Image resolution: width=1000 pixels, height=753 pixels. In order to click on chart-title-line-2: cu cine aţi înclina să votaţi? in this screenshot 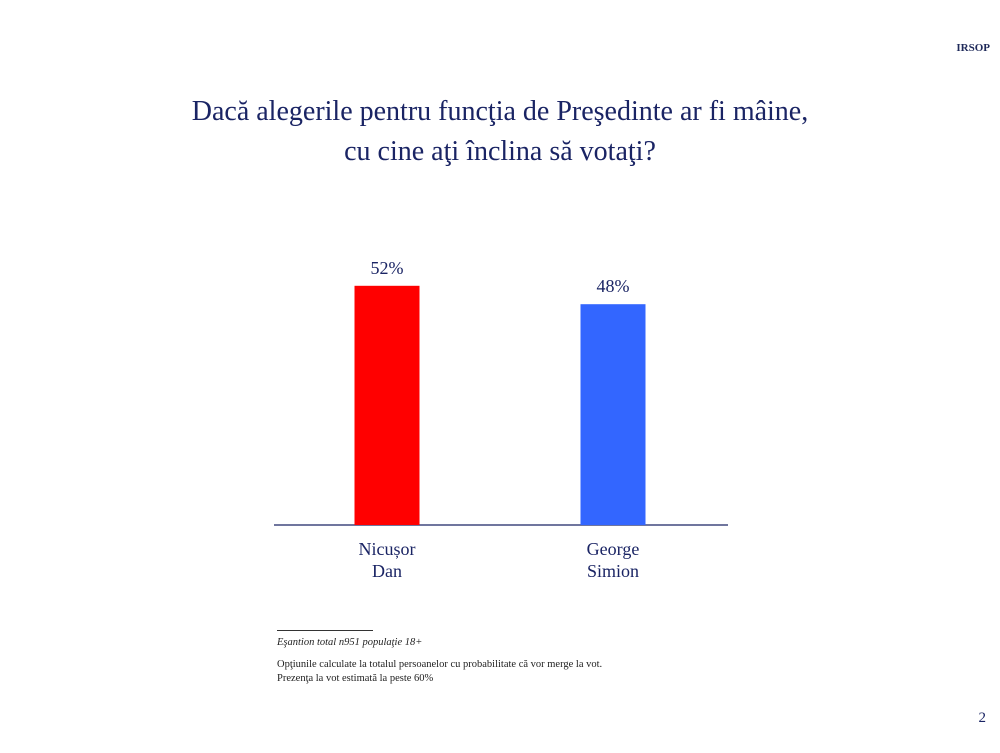, I will do `click(500, 151)`.